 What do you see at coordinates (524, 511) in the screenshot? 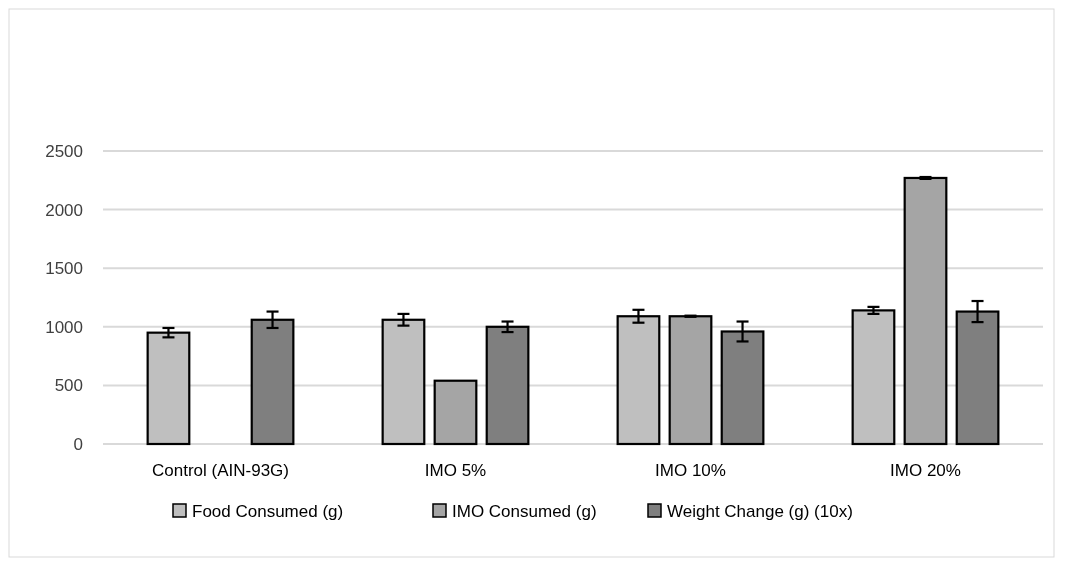
I see `legend-label: IMO Consumed (g)` at bounding box center [524, 511].